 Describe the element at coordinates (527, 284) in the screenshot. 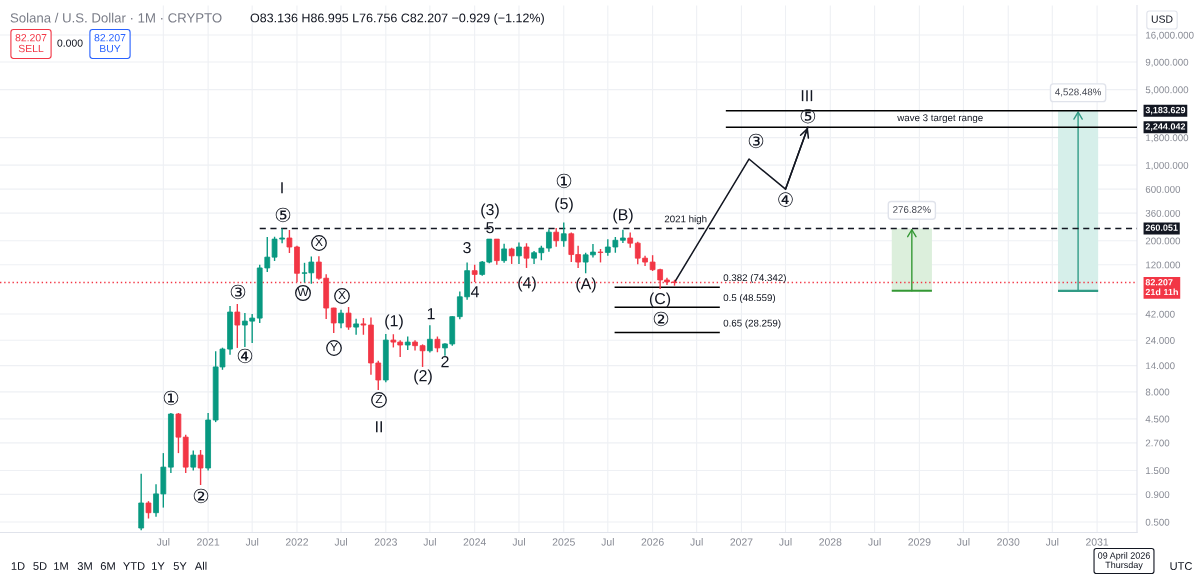

I see `annotation: (4)` at that location.